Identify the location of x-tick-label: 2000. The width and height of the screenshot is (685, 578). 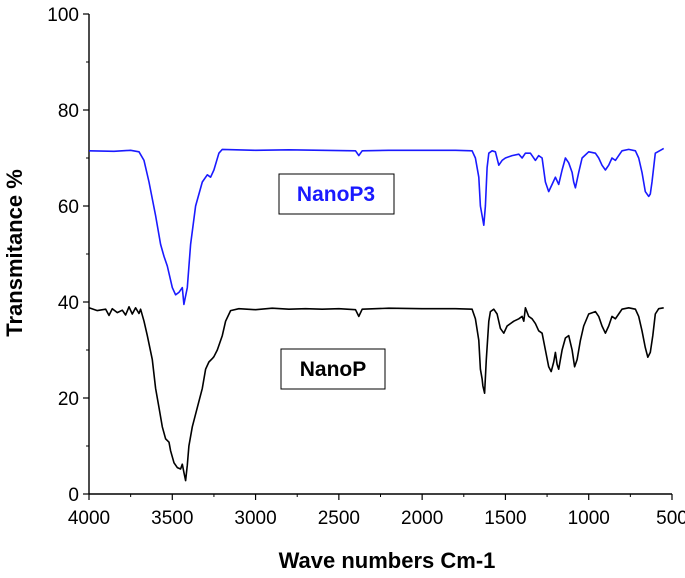
(422, 518).